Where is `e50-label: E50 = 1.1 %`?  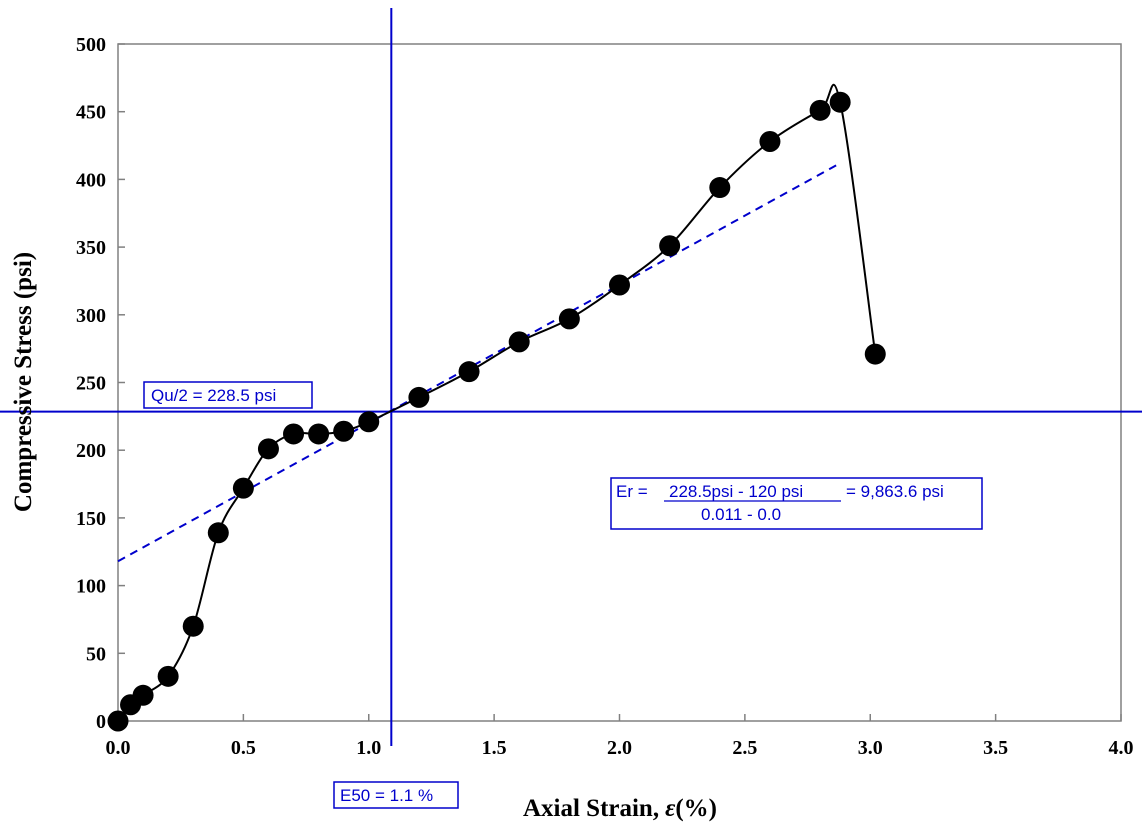 e50-label: E50 = 1.1 % is located at coordinates (386, 795).